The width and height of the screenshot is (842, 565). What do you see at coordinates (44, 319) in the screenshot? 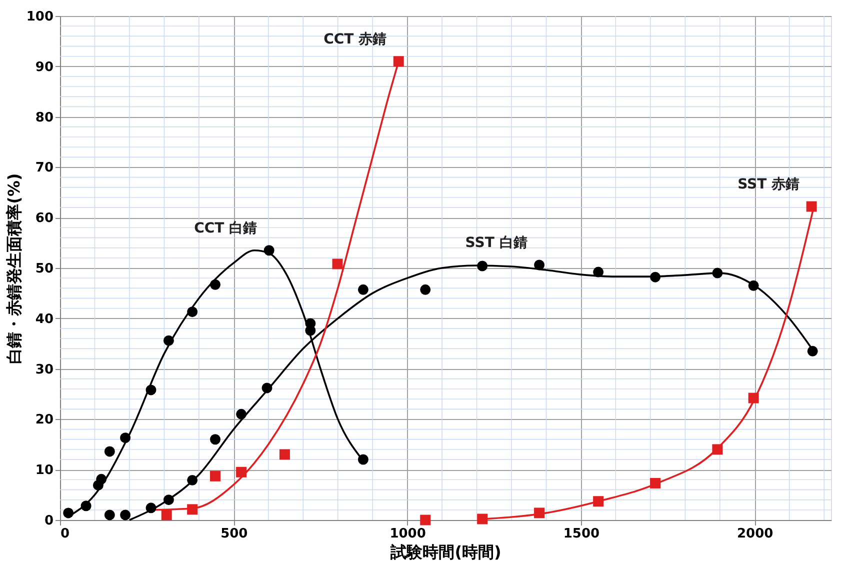
I see `y-tick-label: 40` at bounding box center [44, 319].